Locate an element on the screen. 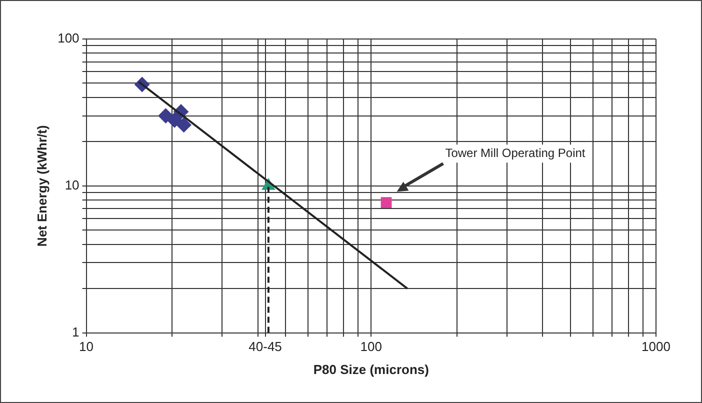 The width and height of the screenshot is (702, 403). x-tick-label: 100 is located at coordinates (371, 346).